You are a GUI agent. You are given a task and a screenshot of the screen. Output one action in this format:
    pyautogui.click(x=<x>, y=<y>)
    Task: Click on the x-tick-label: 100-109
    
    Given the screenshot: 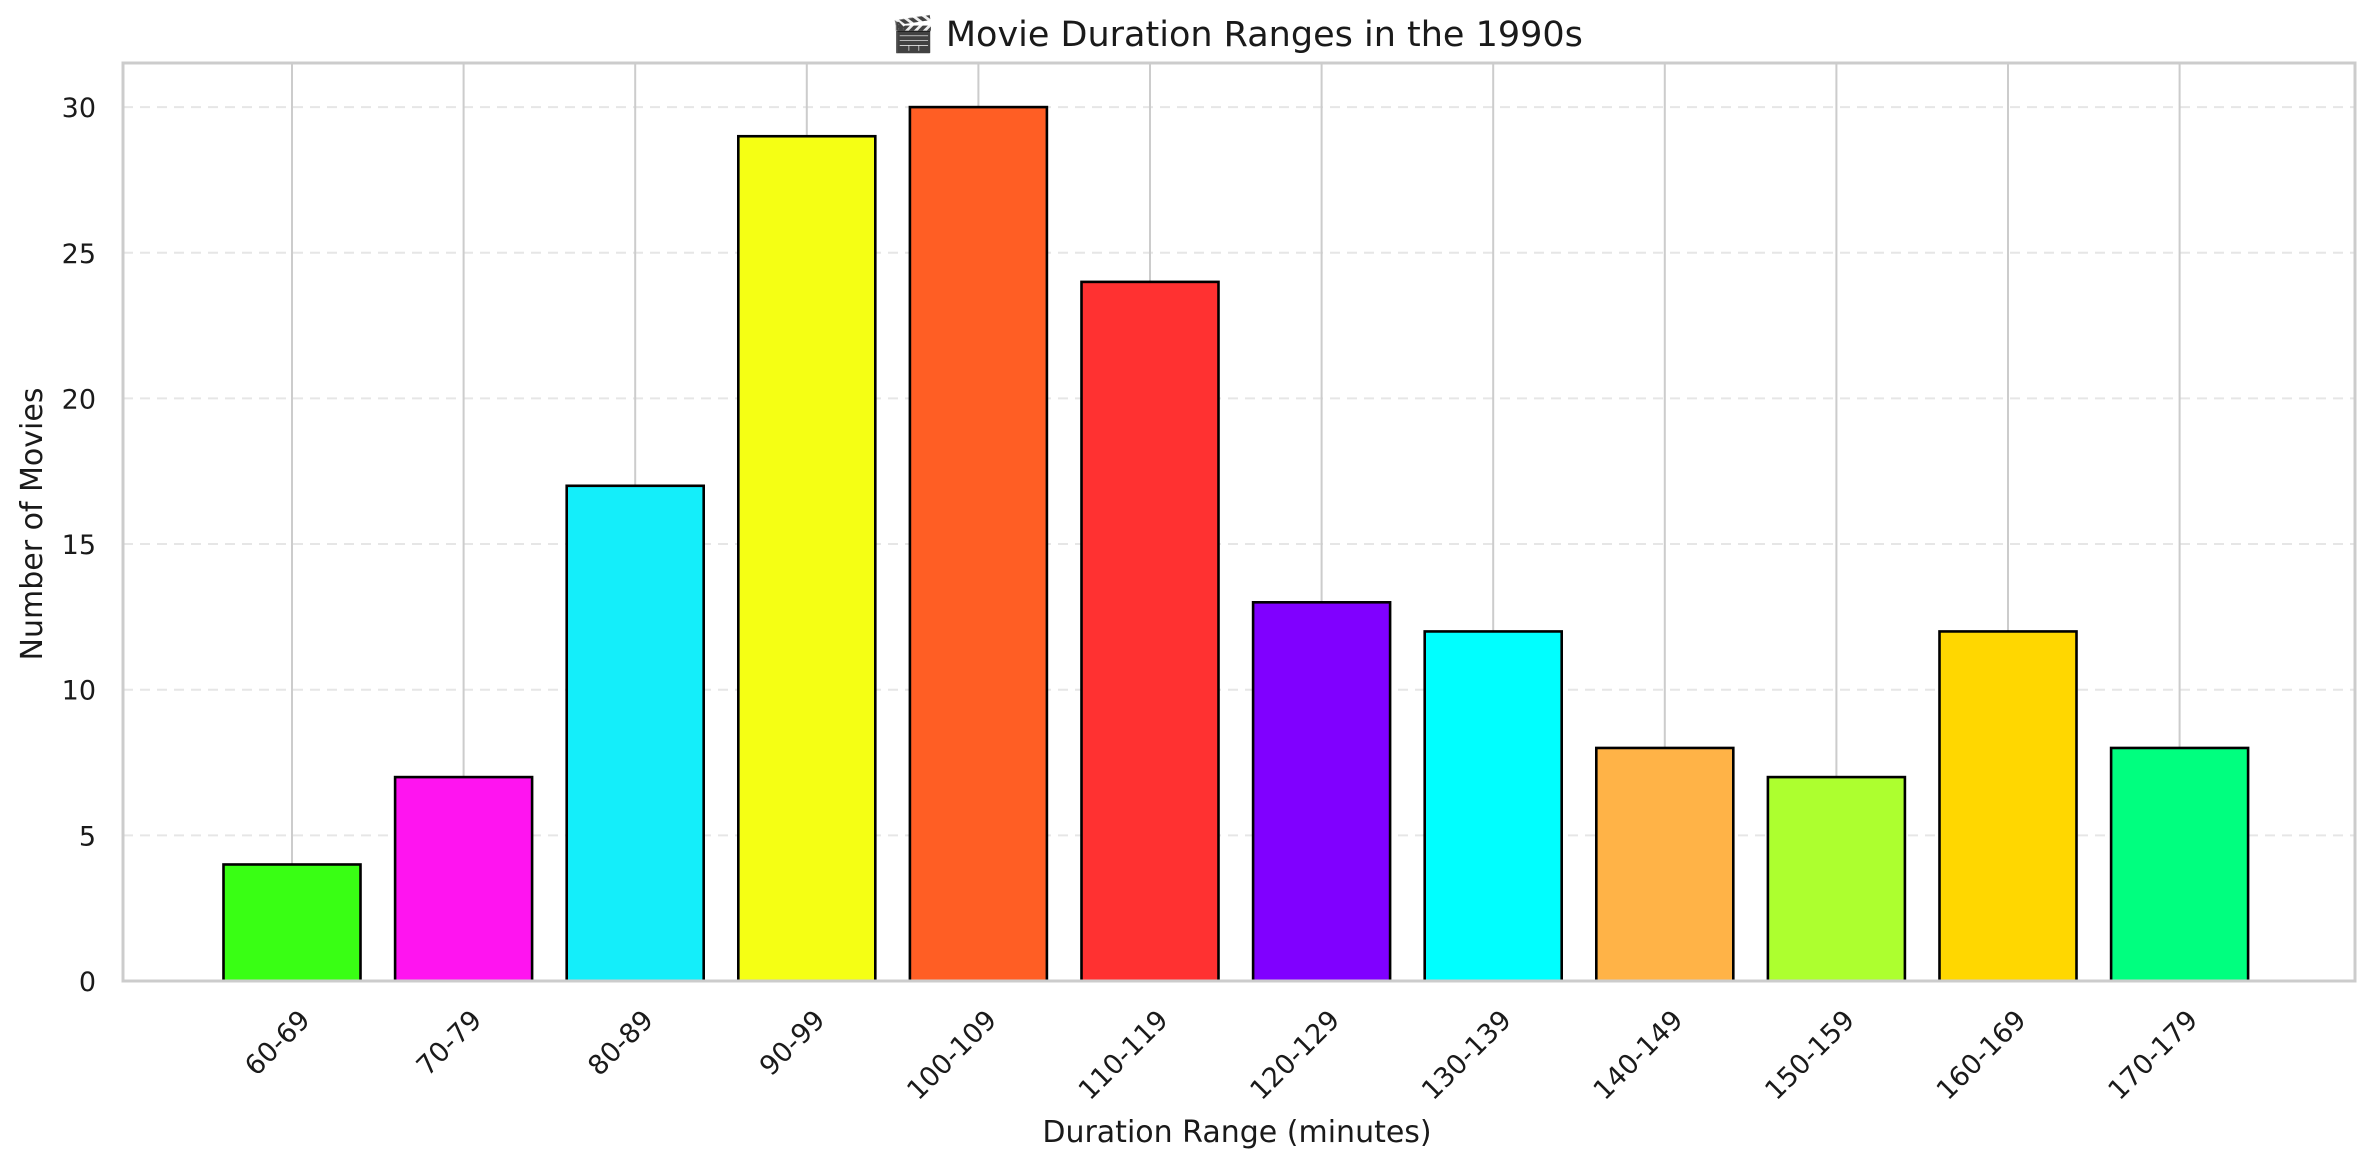 What is the action you would take?
    pyautogui.click(x=952, y=1056)
    